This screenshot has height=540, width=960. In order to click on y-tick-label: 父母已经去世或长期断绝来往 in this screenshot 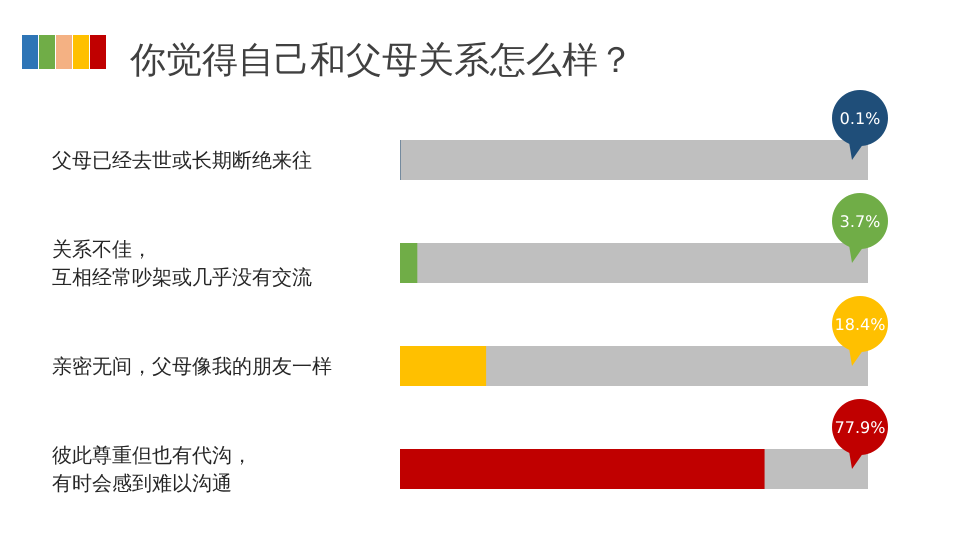, I will do `click(182, 160)`.